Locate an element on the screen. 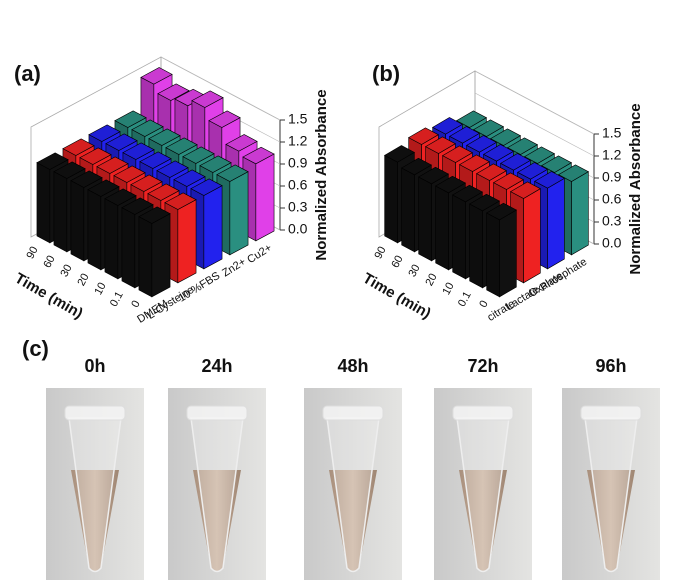 This screenshot has height=588, width=685. photo-label: 72h is located at coordinates (482, 366).